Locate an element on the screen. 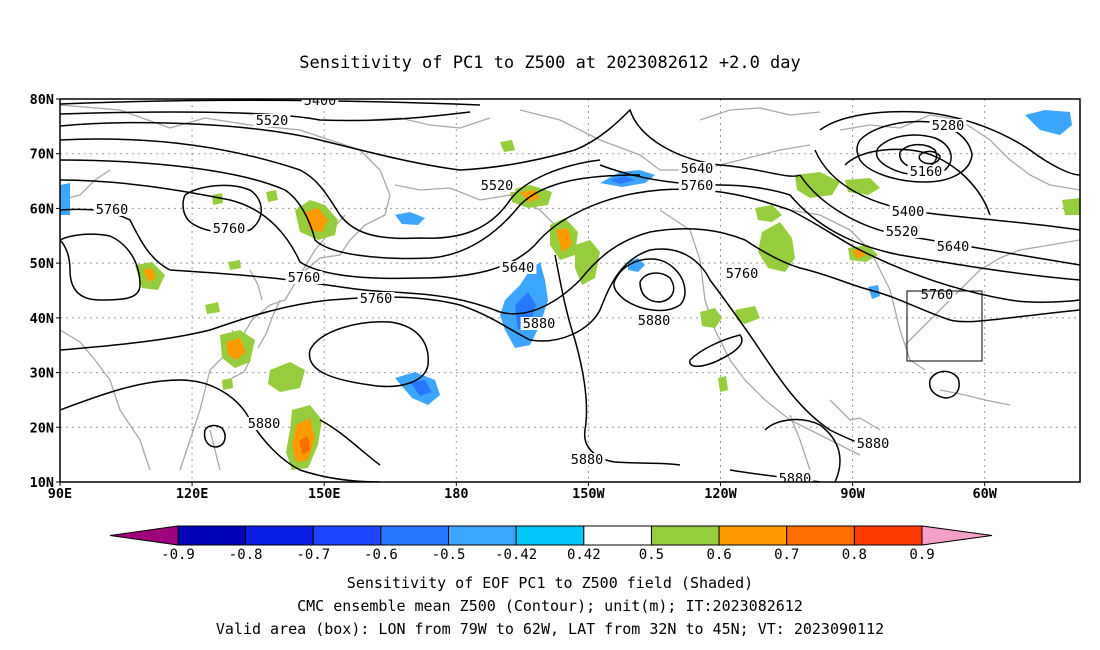 The height and width of the screenshot is (650, 1100). colorbar-tick: 0.42 is located at coordinates (584, 555).